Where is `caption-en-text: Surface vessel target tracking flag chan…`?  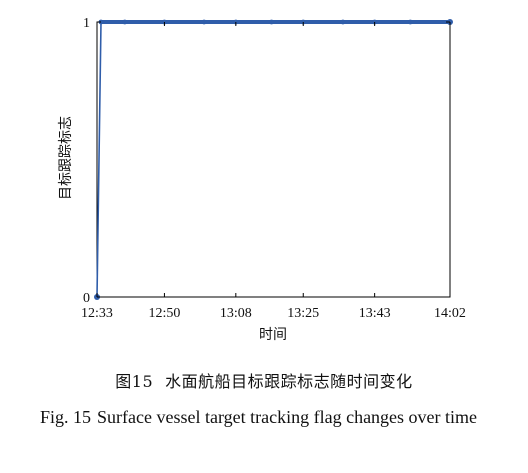
caption-en-text: Surface vessel target tracking flag chan… is located at coordinates (287, 417).